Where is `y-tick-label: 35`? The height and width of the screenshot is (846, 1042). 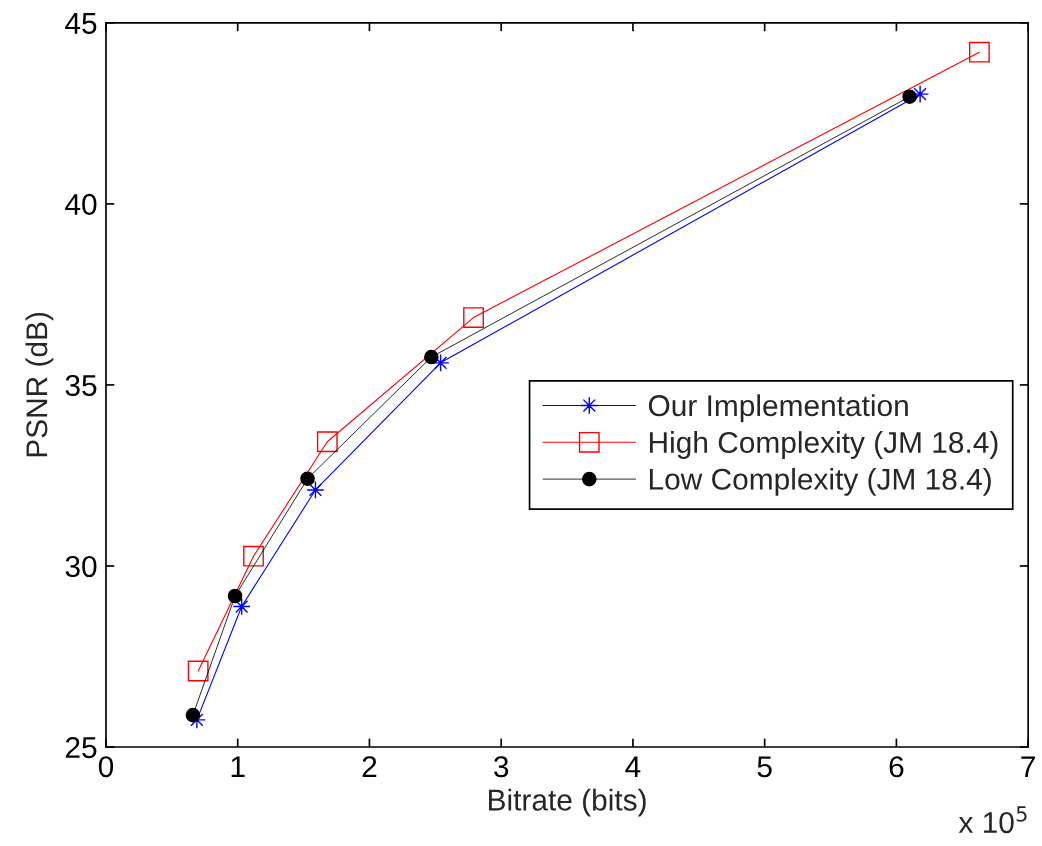
y-tick-label: 35 is located at coordinates (81, 385).